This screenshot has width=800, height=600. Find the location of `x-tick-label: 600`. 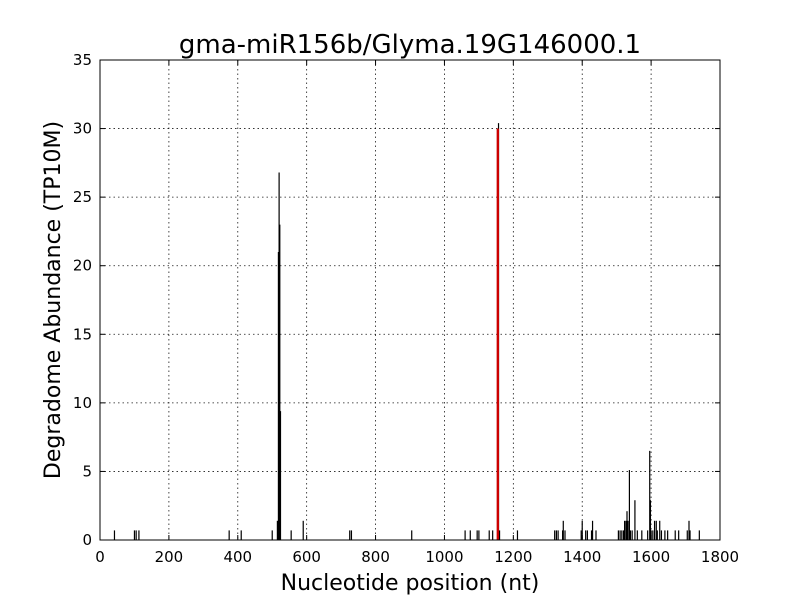

x-tick-label: 600 is located at coordinates (306, 557).